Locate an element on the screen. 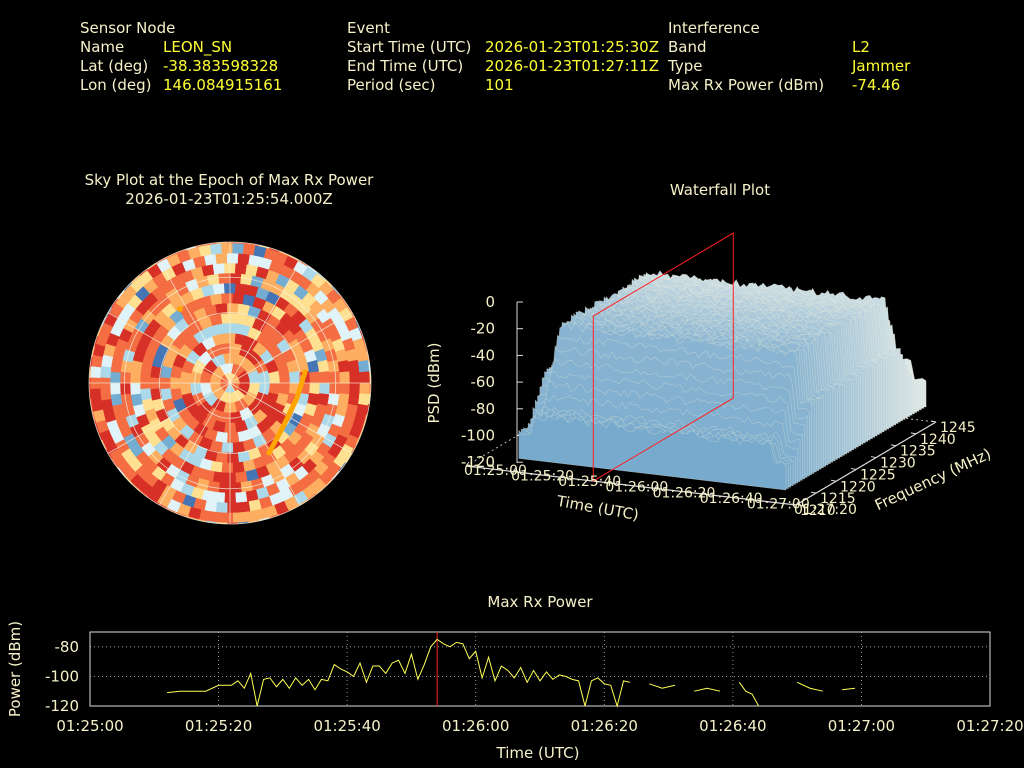 The height and width of the screenshot is (768, 1024). waterfall-freq-tick-label: 1245 is located at coordinates (958, 428).